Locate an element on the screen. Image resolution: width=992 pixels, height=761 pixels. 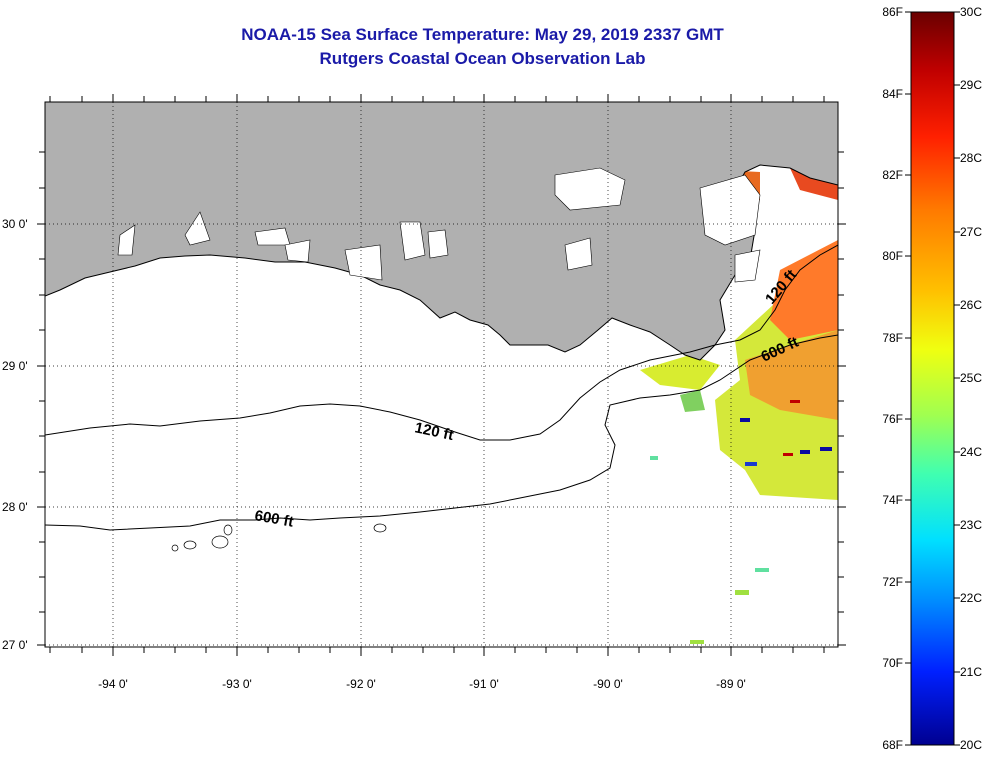
lon-label: -94 0' is located at coordinates (113, 684).